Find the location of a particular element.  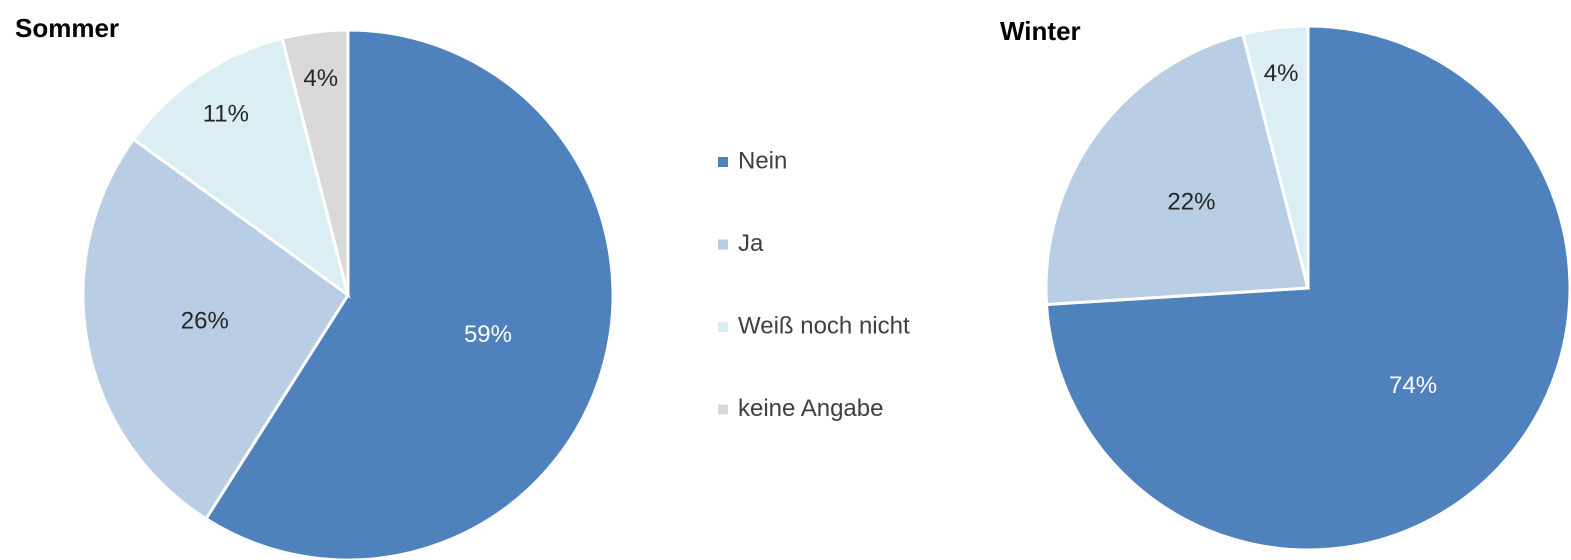

legend-label: Ja is located at coordinates (751, 243).